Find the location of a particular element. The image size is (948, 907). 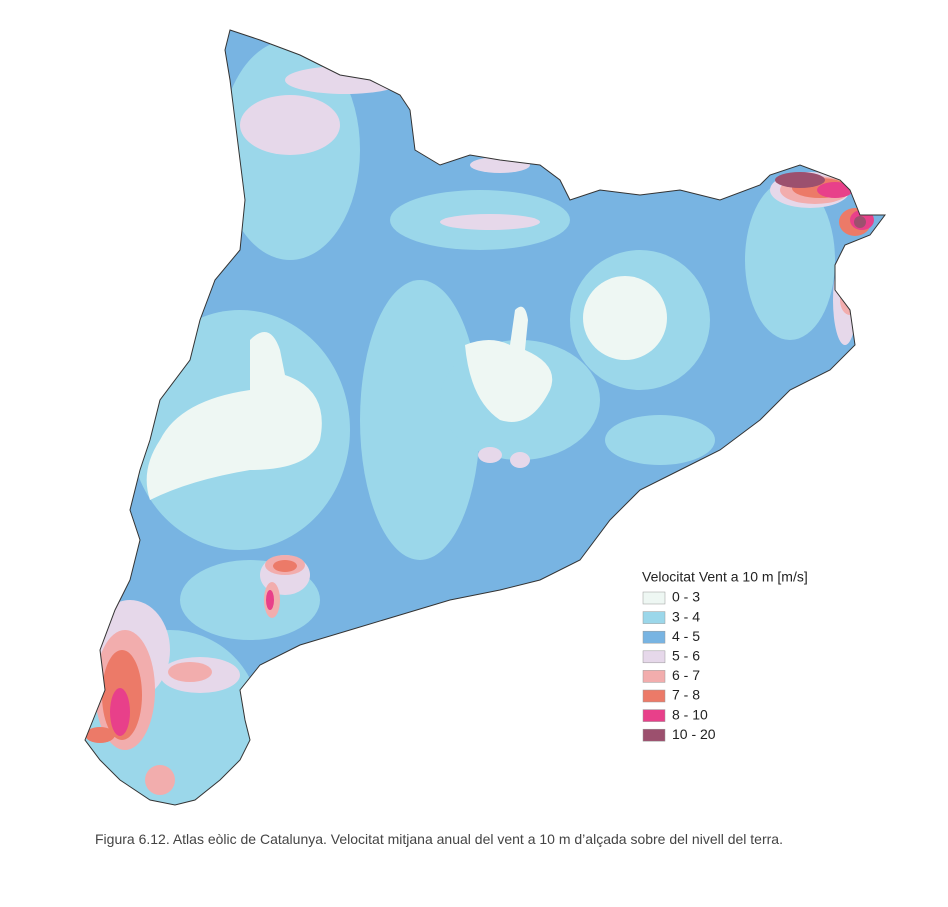

legend-label: 5 - 6 is located at coordinates (686, 656).